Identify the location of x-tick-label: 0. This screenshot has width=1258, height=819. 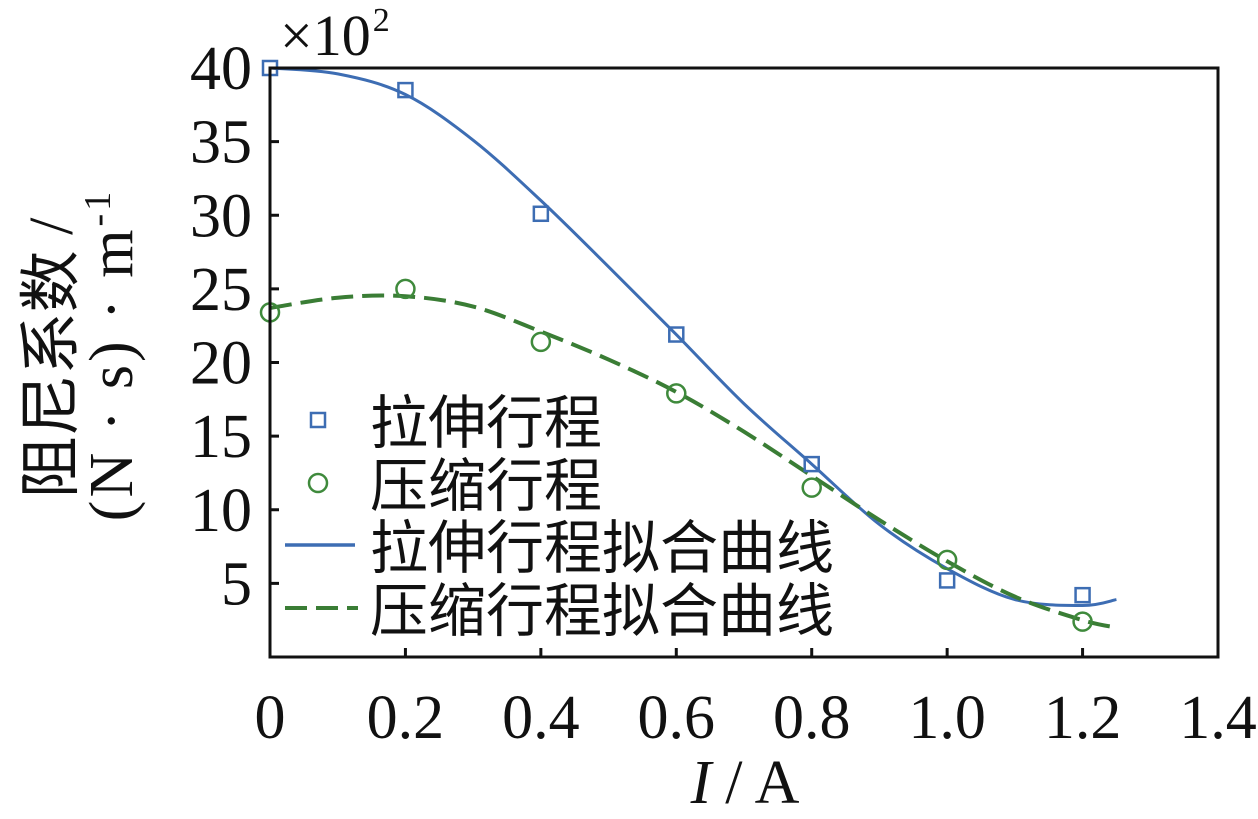
(270, 718).